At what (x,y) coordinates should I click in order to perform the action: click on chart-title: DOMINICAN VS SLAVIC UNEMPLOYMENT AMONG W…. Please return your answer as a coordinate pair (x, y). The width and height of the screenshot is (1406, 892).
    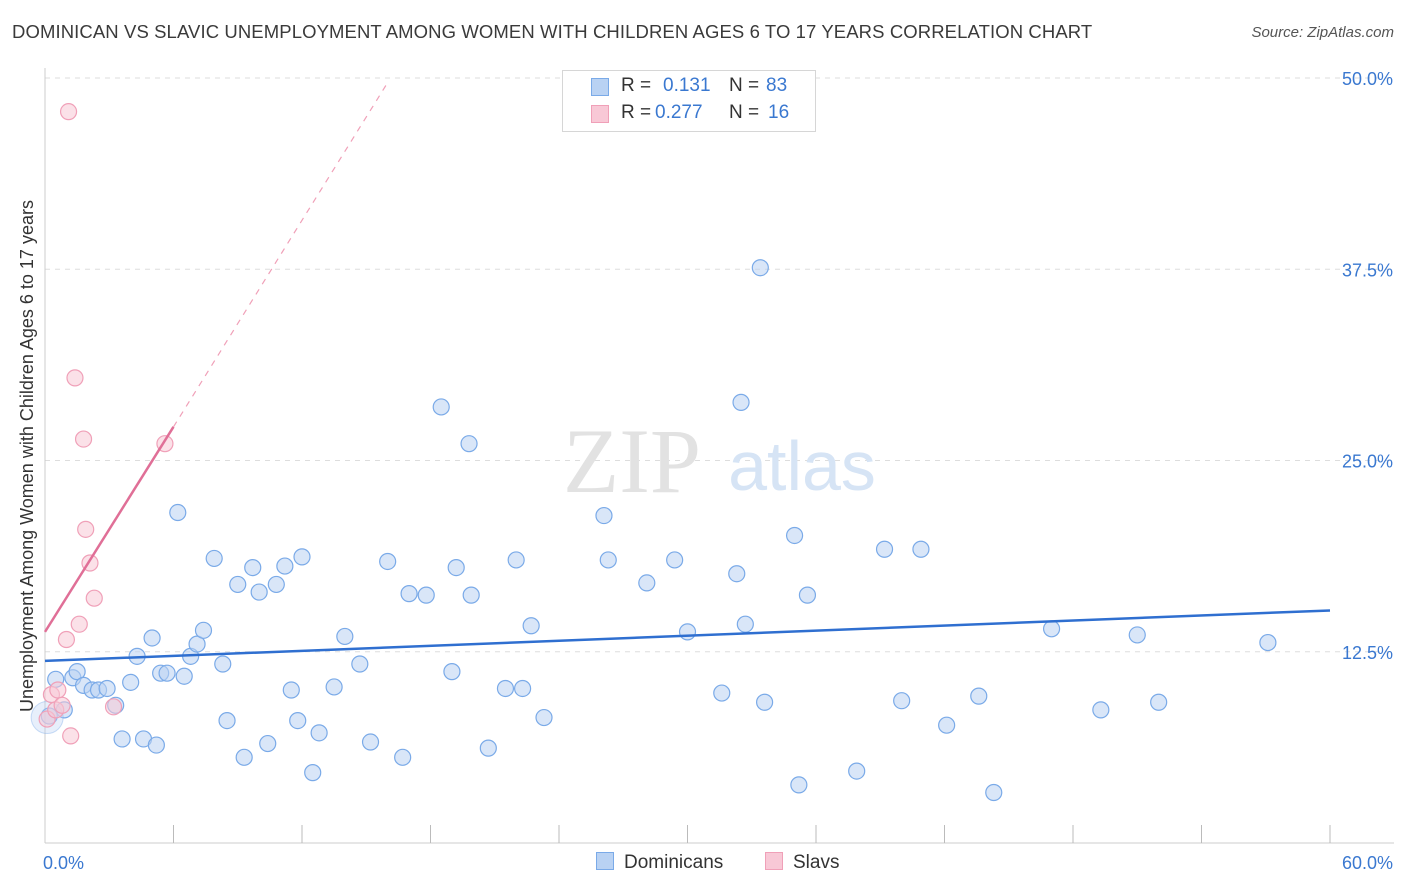
    Looking at the image, I should click on (552, 31).